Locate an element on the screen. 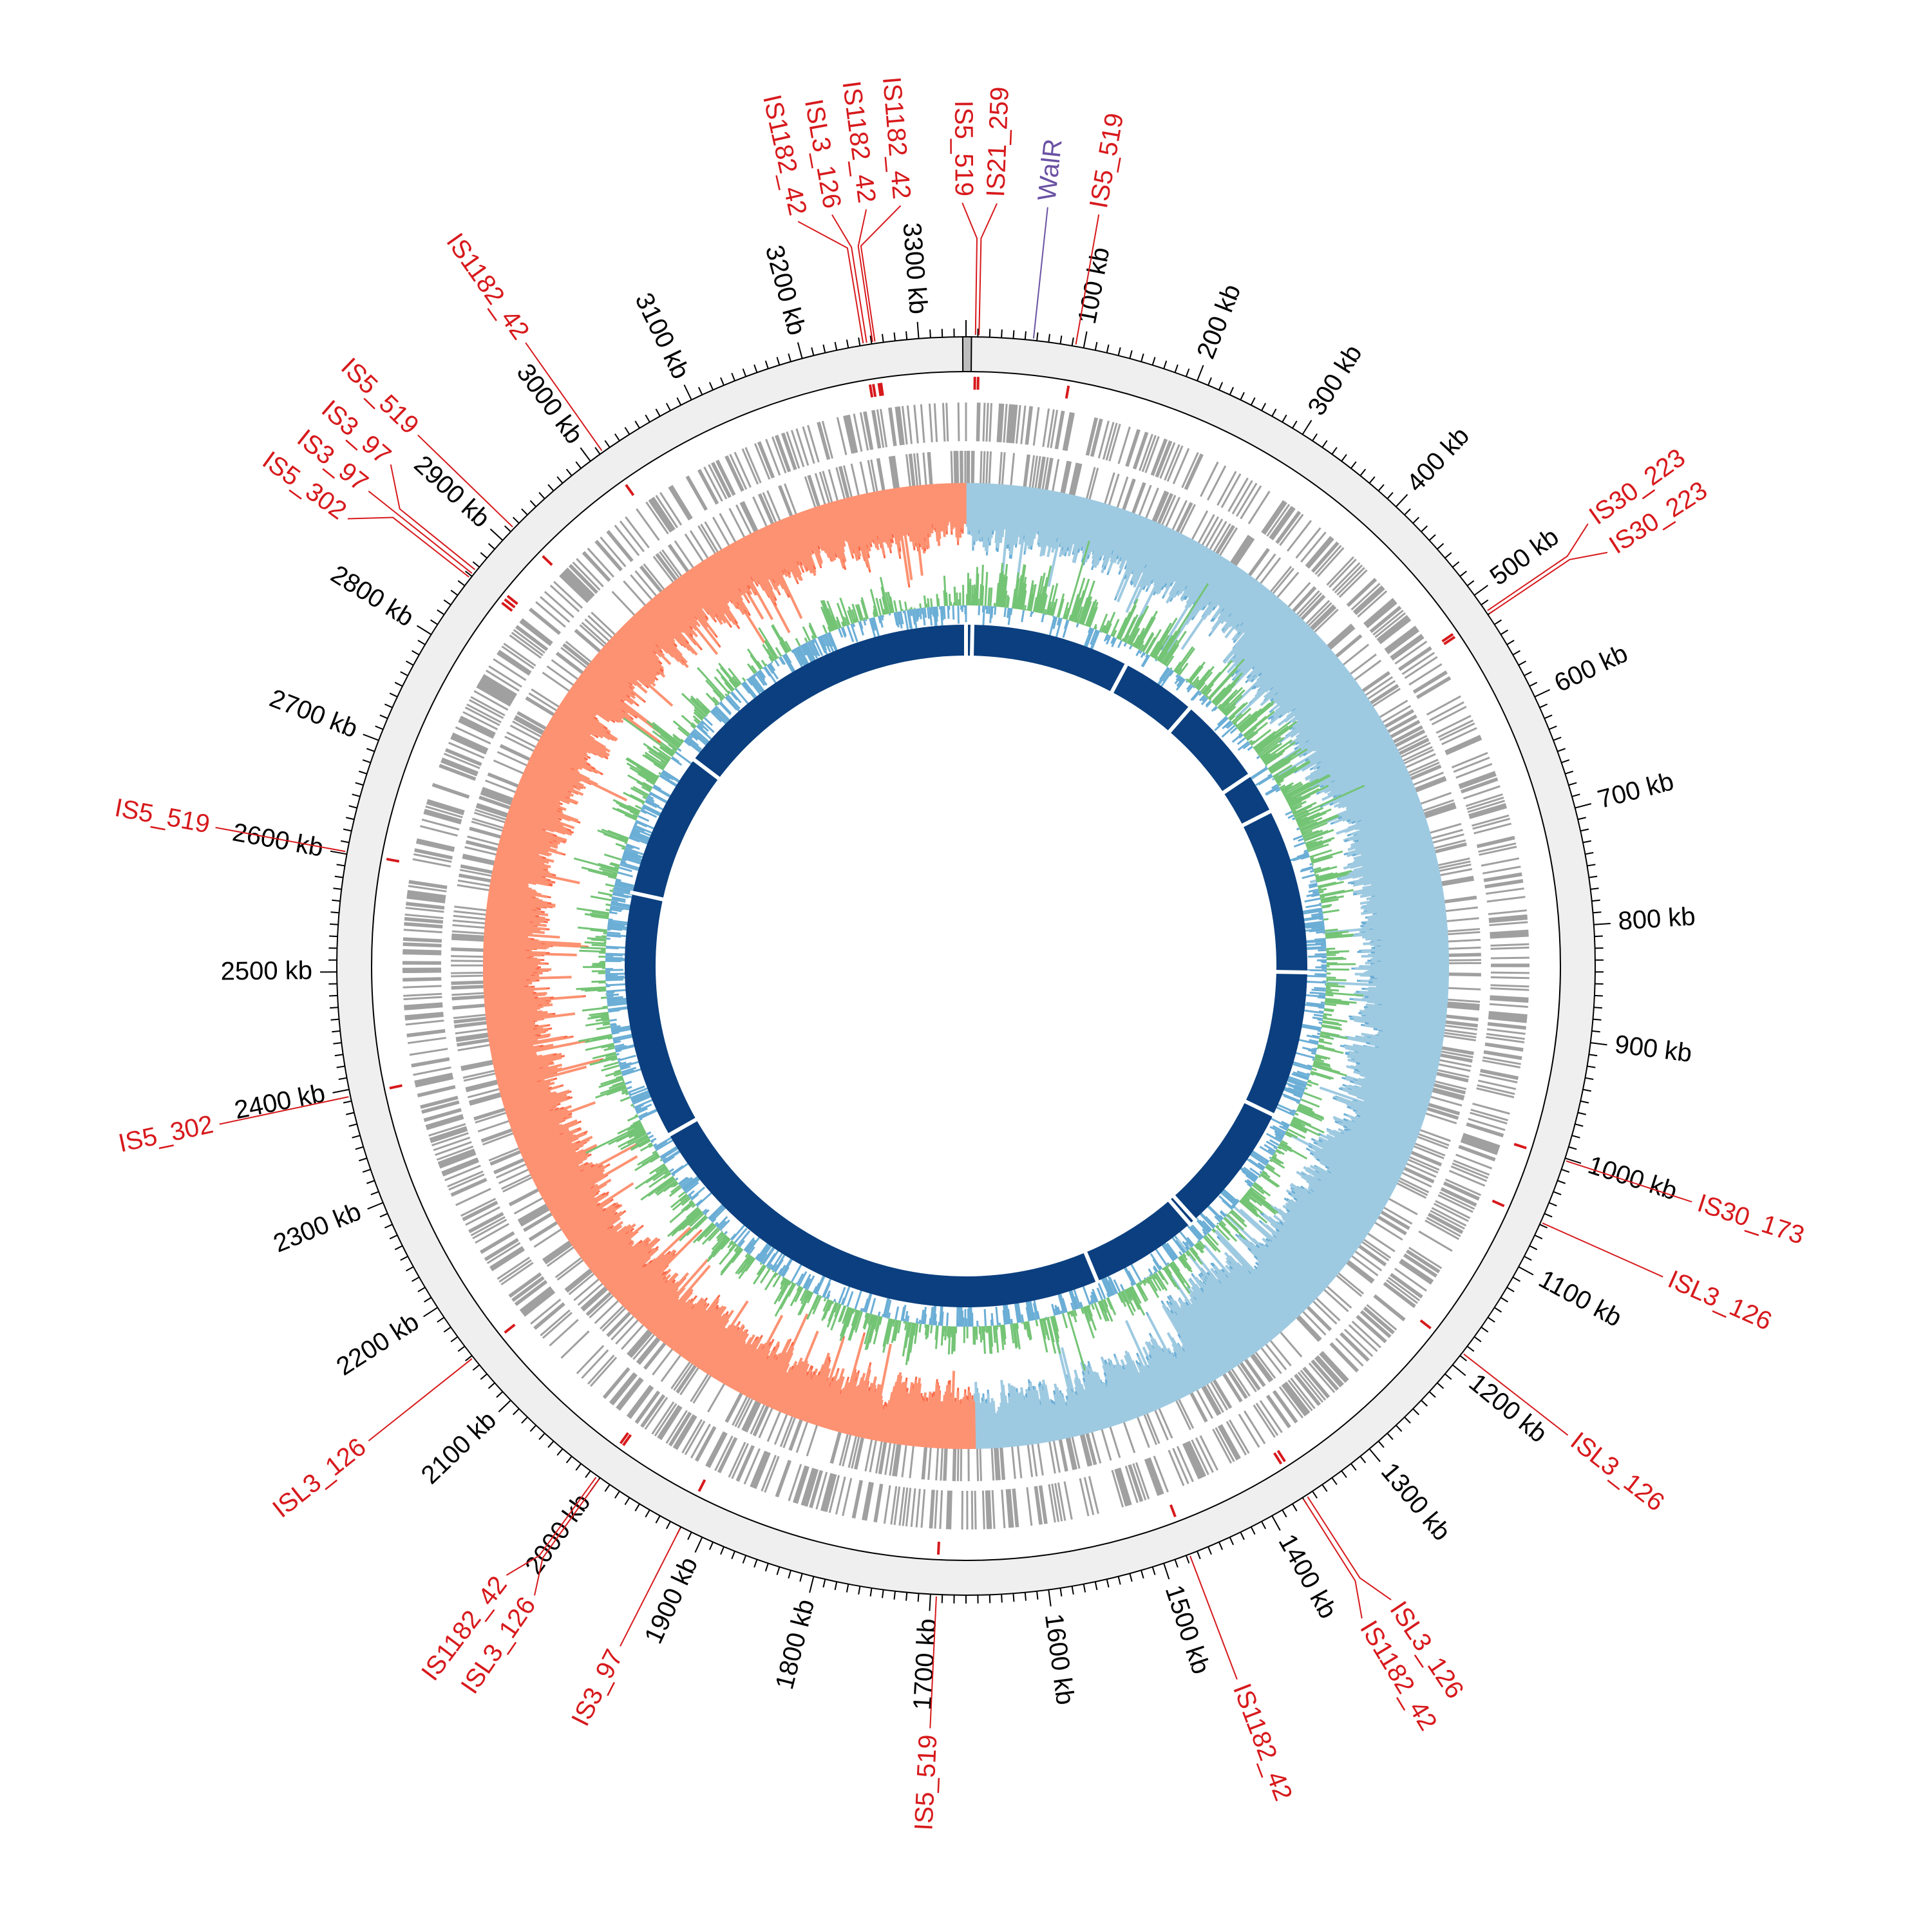 Image resolution: width=1932 pixels, height=1932 pixels. tick-label: 1800 kb is located at coordinates (795, 1644).